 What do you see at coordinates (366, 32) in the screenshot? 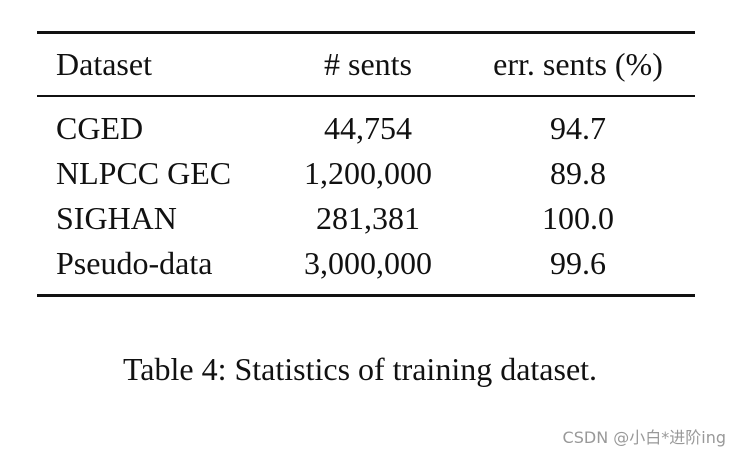
I see `top-rule` at bounding box center [366, 32].